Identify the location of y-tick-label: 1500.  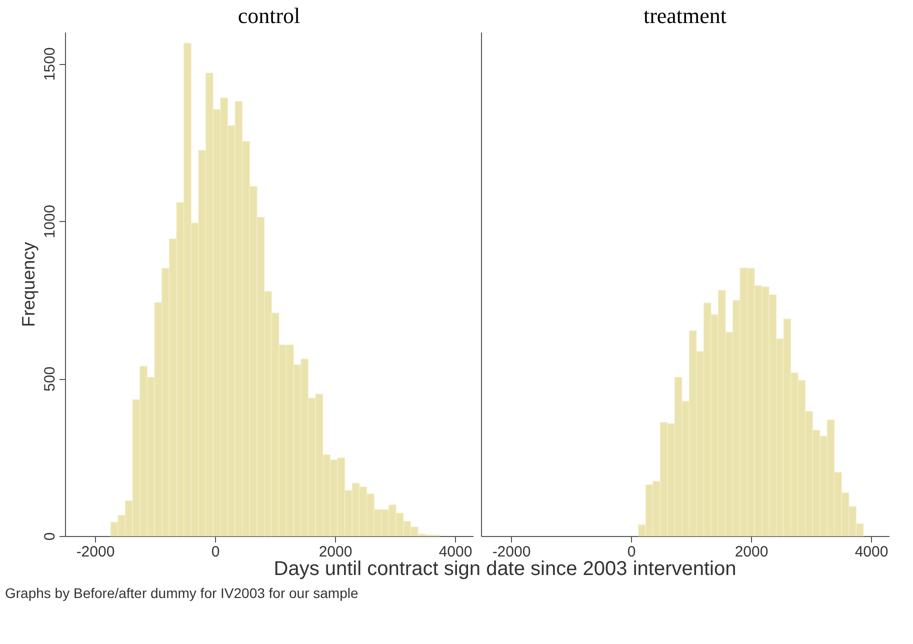
(50, 64).